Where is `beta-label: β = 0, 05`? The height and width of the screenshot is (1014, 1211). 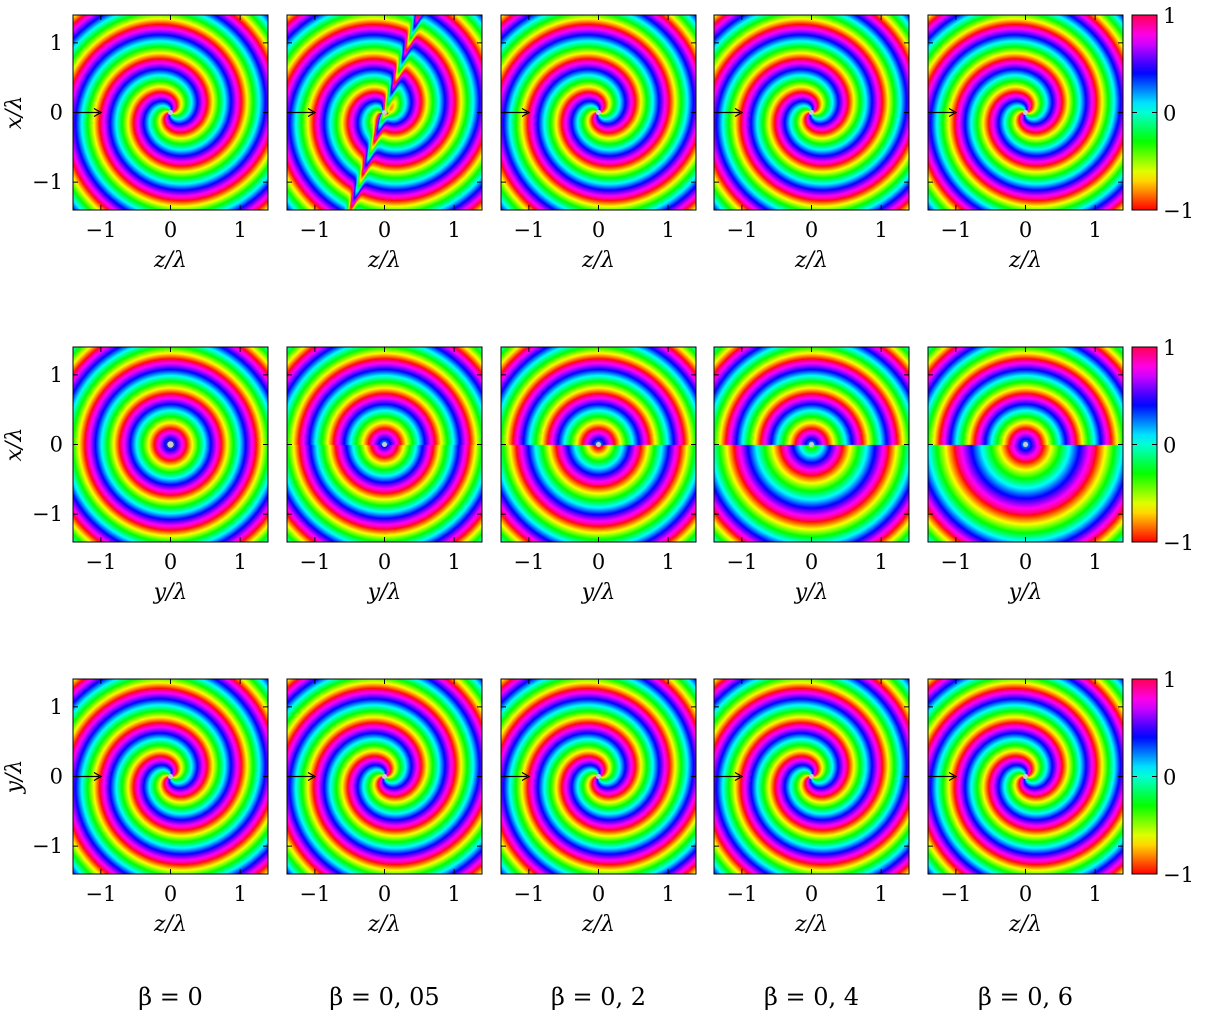 beta-label: β = 0, 05 is located at coordinates (384, 997).